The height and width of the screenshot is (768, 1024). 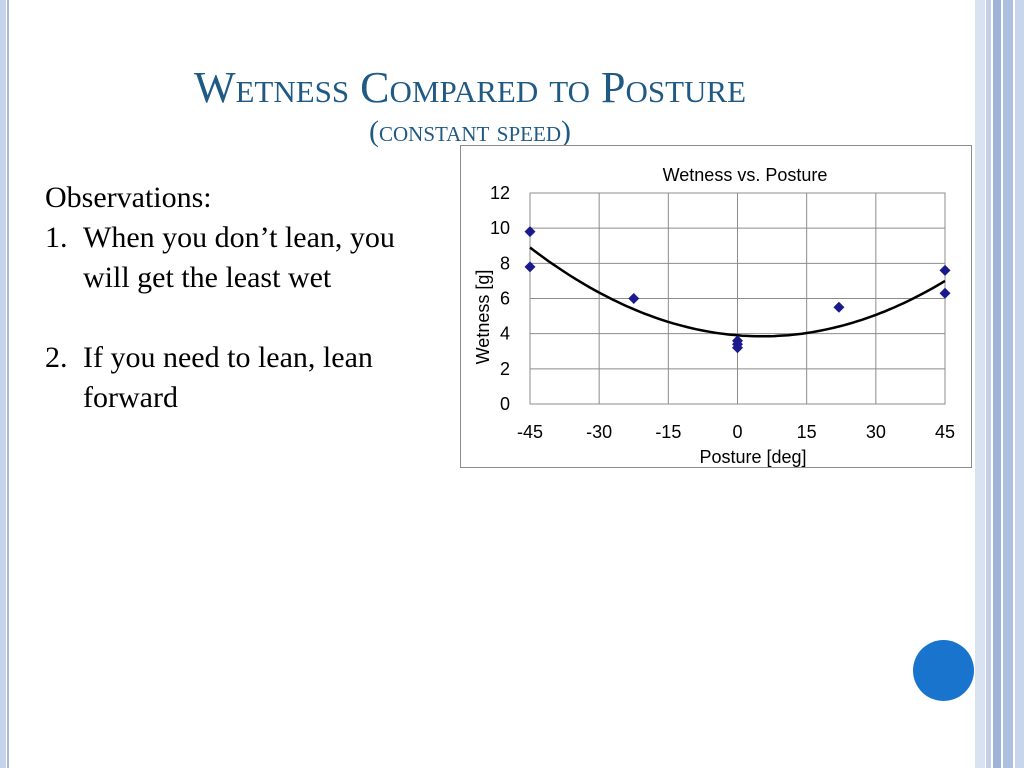 I want to click on observation-number: 2., so click(x=56, y=357).